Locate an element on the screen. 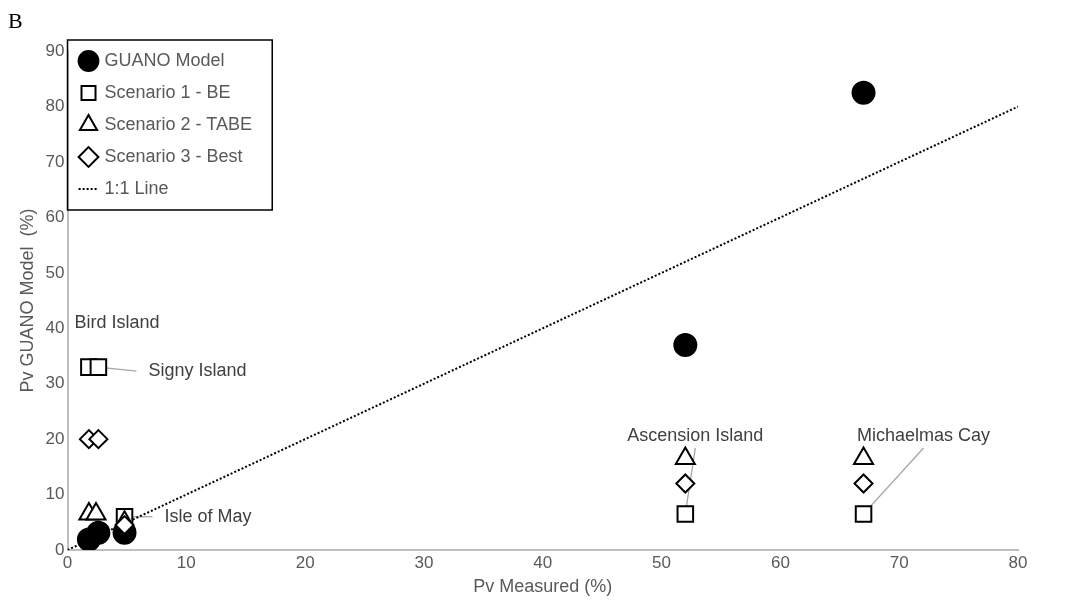  legend-label: 1:1 Line is located at coordinates (136, 187).